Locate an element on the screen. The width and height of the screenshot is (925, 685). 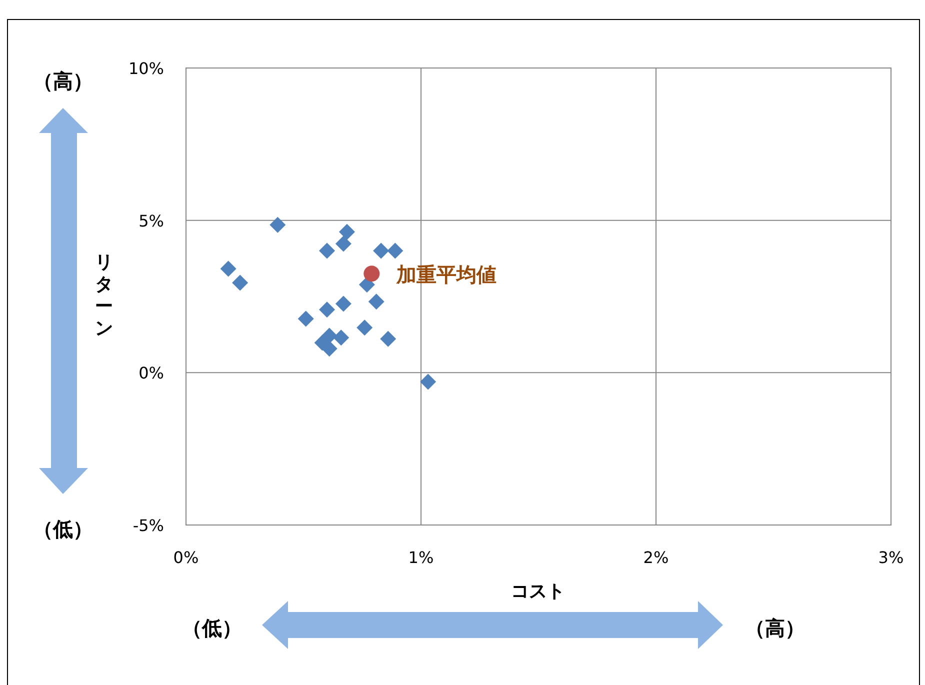
x-tick-label: 3% is located at coordinates (891, 557).